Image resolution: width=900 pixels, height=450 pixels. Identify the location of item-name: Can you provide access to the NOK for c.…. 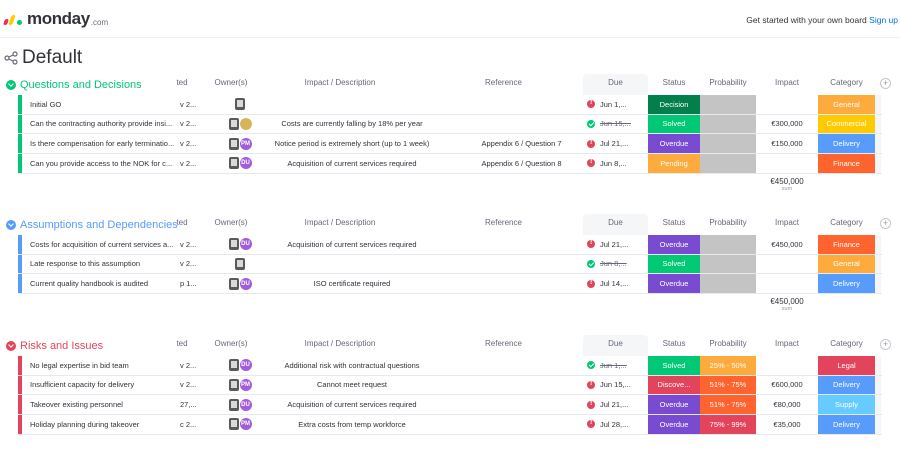
(101, 163).